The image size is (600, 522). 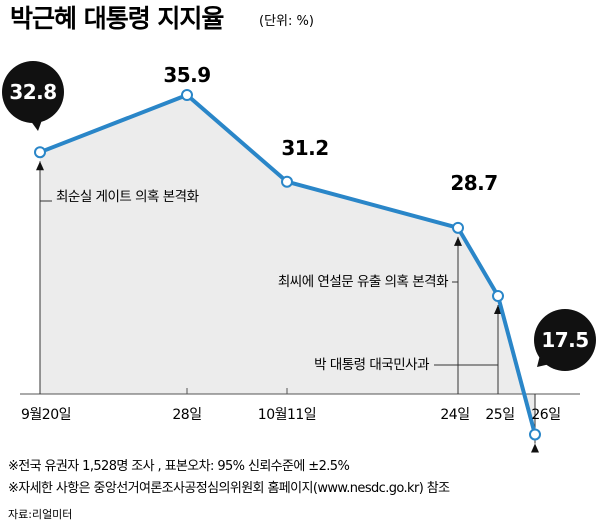 What do you see at coordinates (499, 415) in the screenshot?
I see `x-tick-label: 25일` at bounding box center [499, 415].